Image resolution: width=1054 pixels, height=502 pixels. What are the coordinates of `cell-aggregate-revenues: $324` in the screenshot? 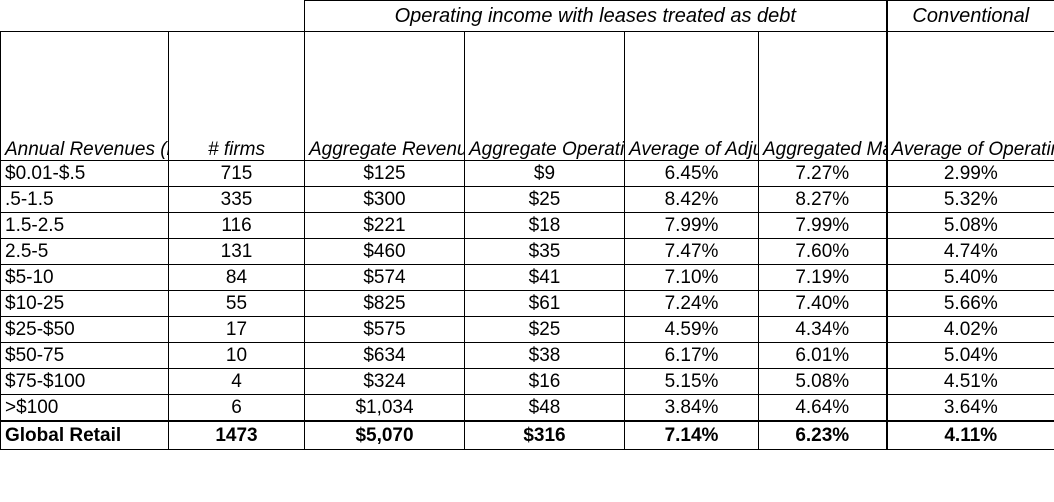 It's located at (384, 381).